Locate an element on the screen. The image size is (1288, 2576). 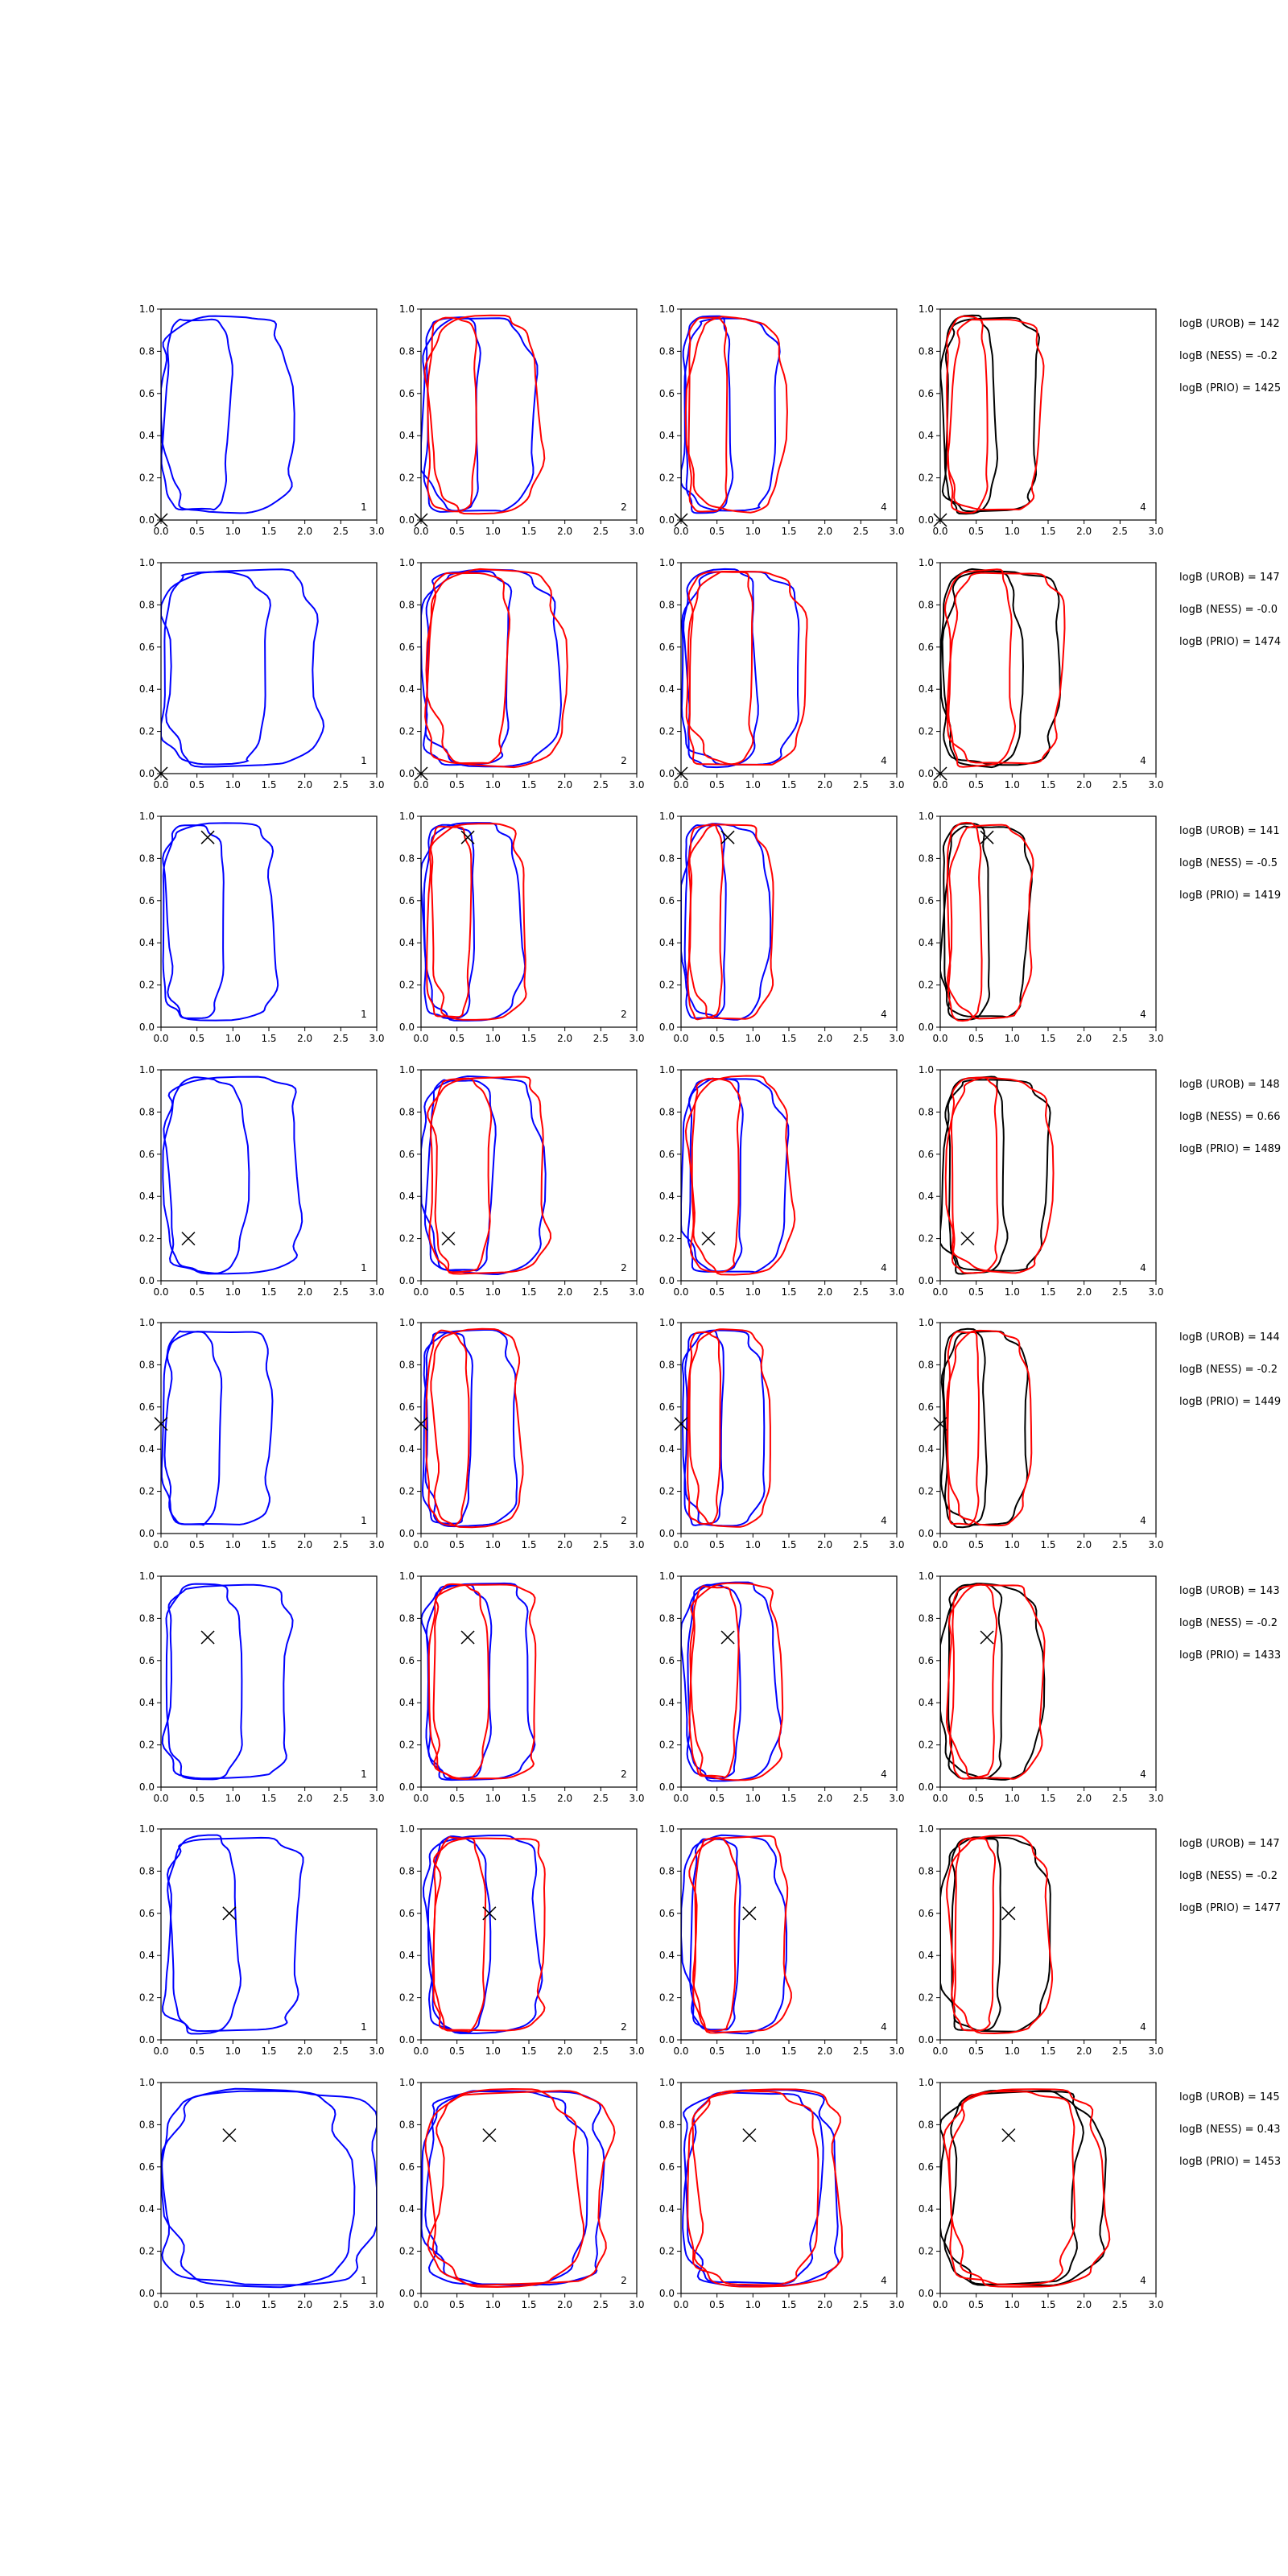
logB-text: logB (NESS) = -0.0 is located at coordinates (1228, 610).